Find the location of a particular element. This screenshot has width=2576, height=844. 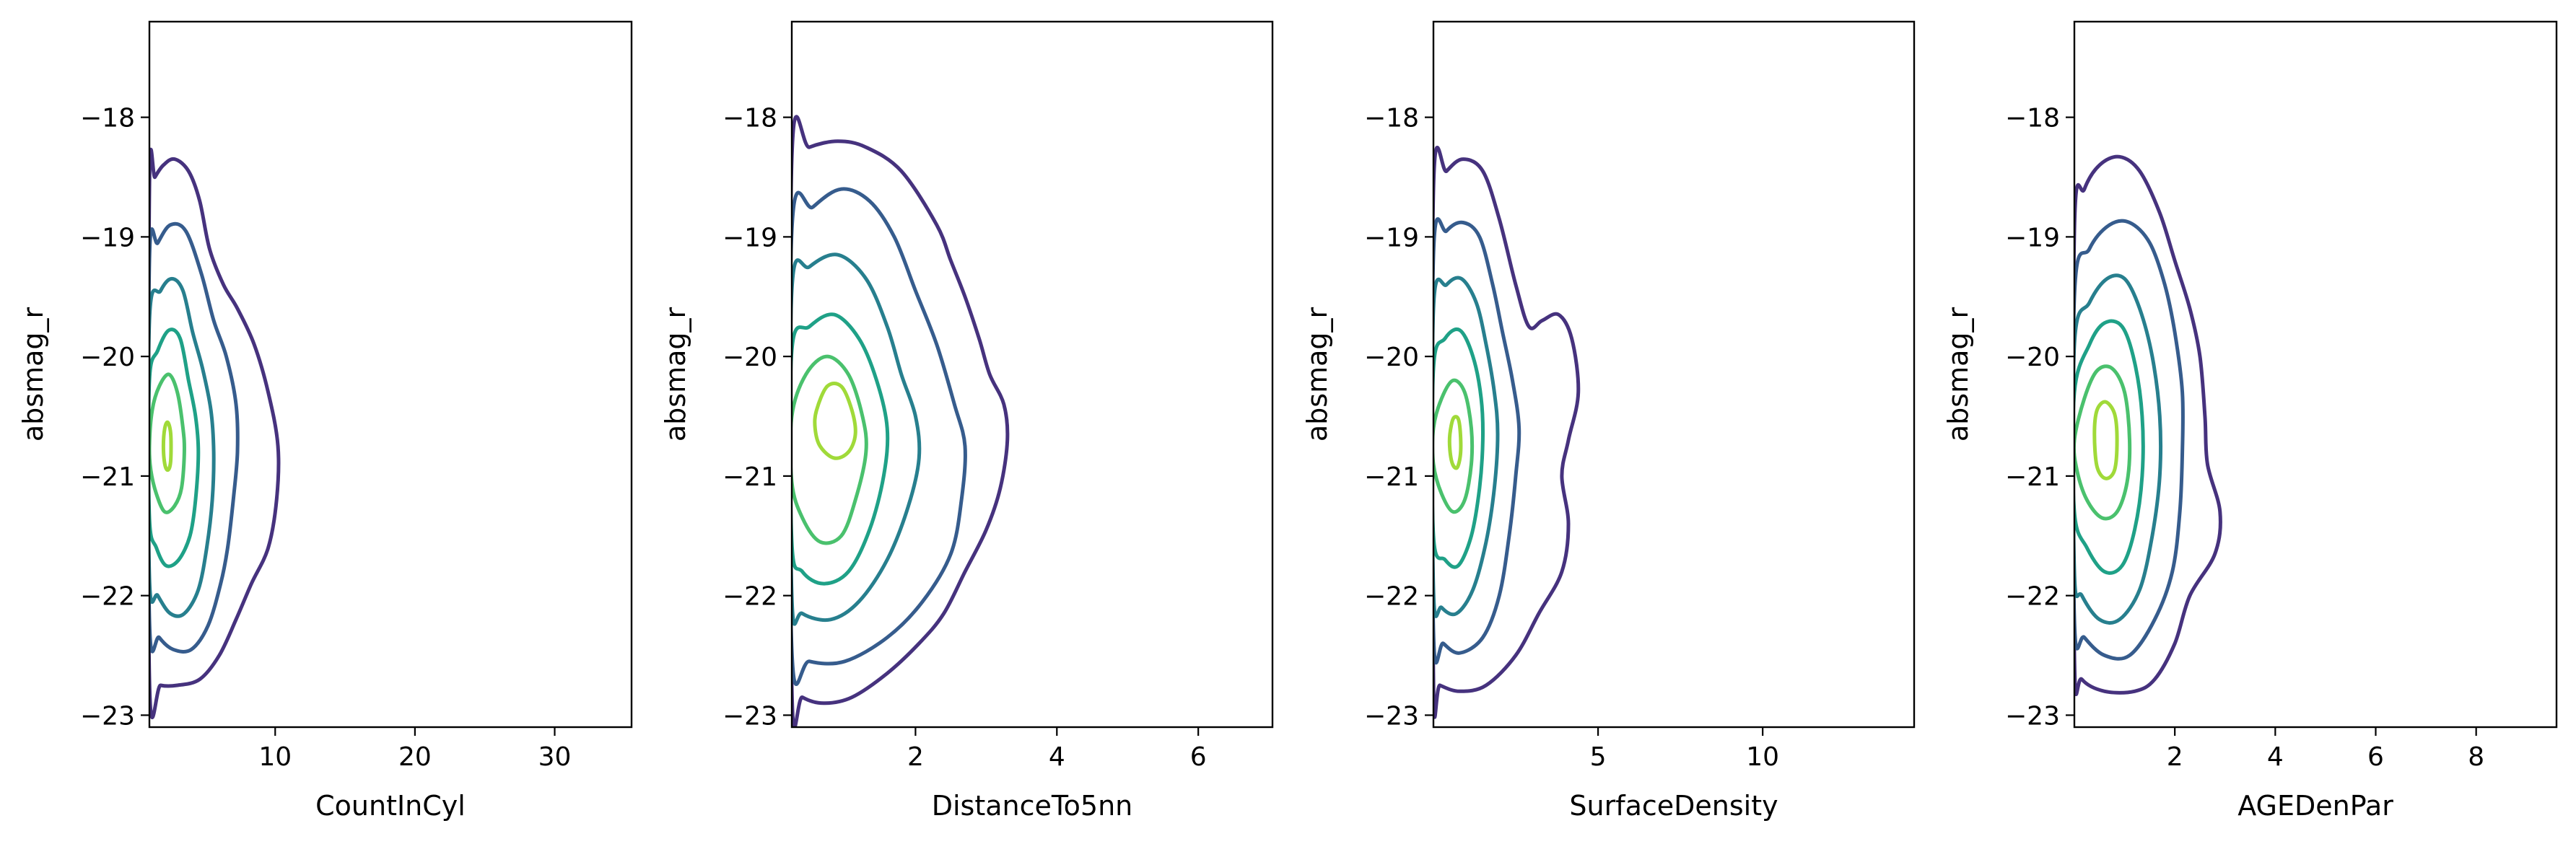

x-tick-label: 5 is located at coordinates (1598, 757).